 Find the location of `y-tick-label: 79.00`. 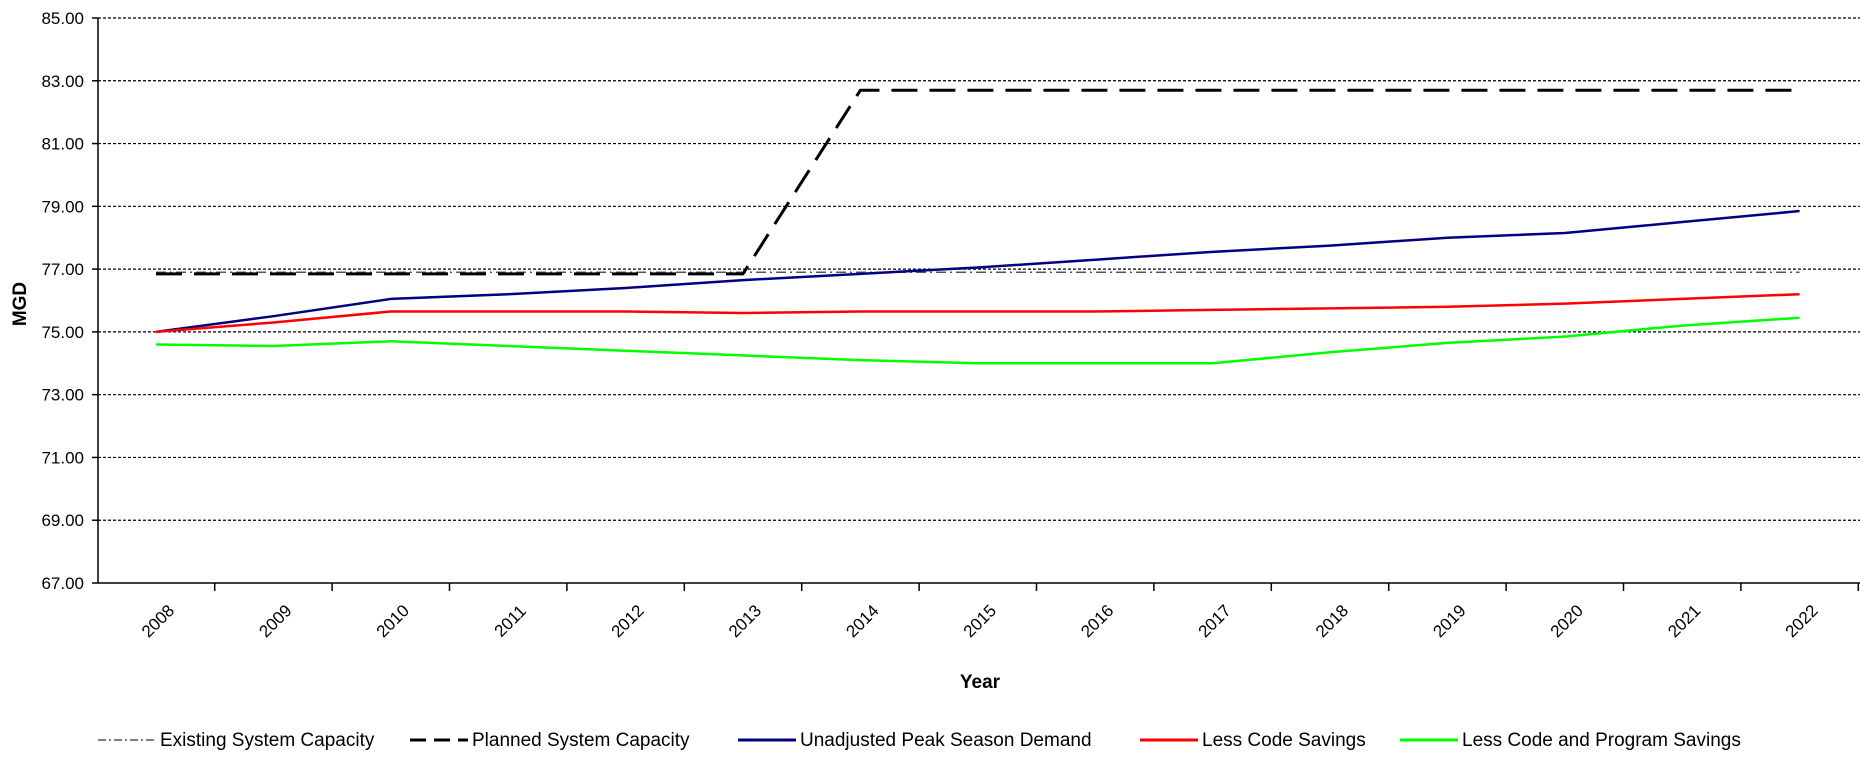

y-tick-label: 79.00 is located at coordinates (62, 206).